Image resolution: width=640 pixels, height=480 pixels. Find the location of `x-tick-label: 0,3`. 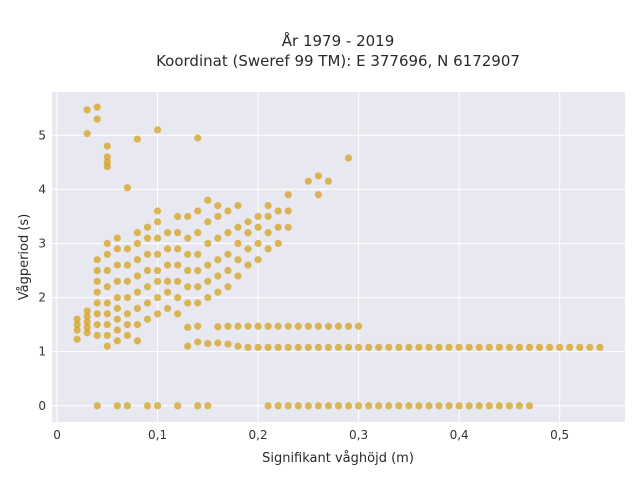

x-tick-label: 0,3 is located at coordinates (358, 435).